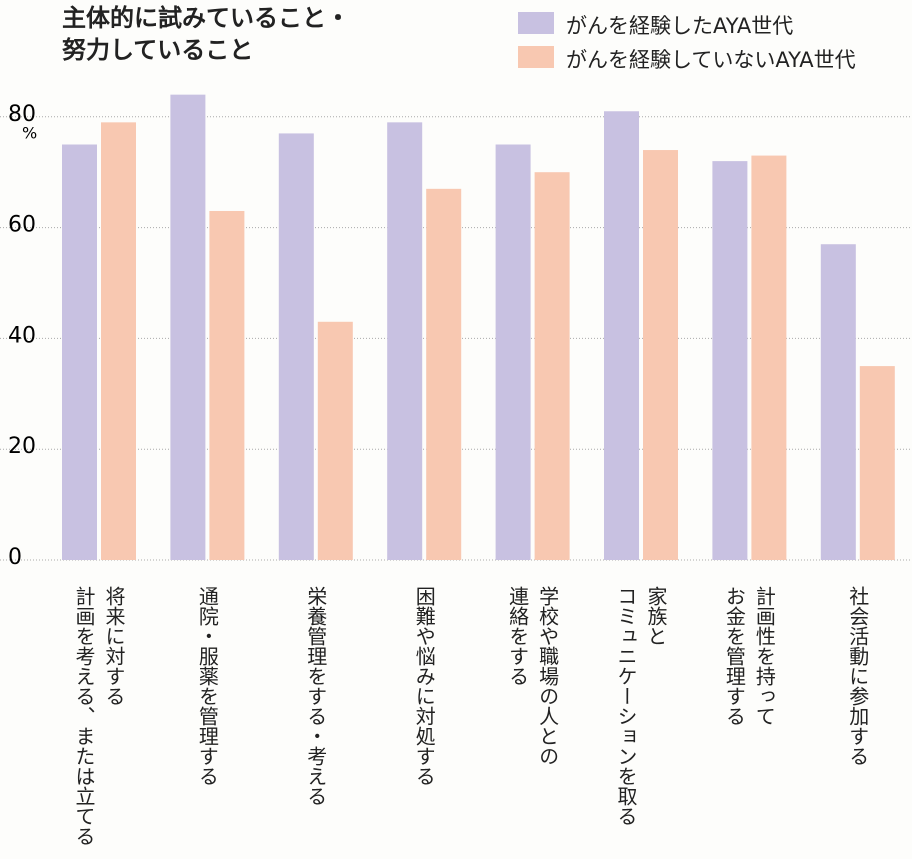 The image size is (912, 859). What do you see at coordinates (680, 26) in the screenshot?
I see `legend-label: がんを経験したAYA世代` at bounding box center [680, 26].